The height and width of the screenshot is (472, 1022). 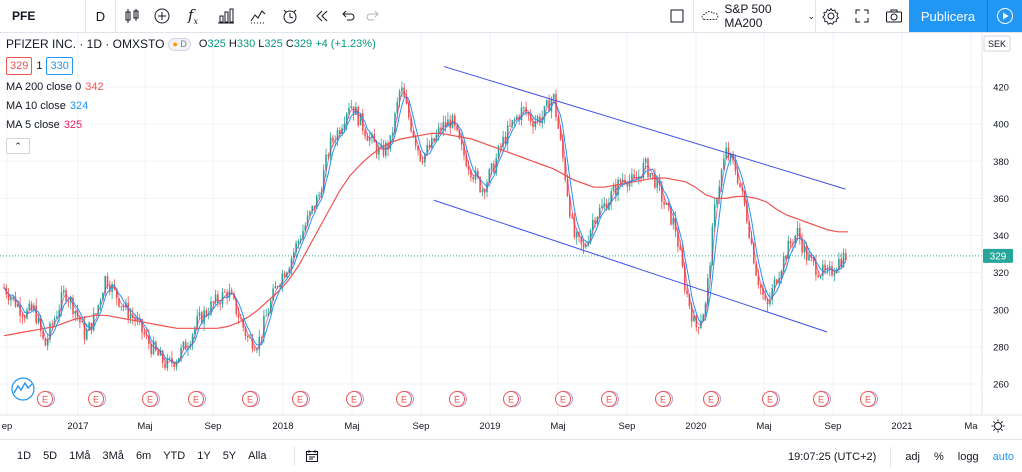 I want to click on snapshot-camera-icon, so click(x=894, y=16).